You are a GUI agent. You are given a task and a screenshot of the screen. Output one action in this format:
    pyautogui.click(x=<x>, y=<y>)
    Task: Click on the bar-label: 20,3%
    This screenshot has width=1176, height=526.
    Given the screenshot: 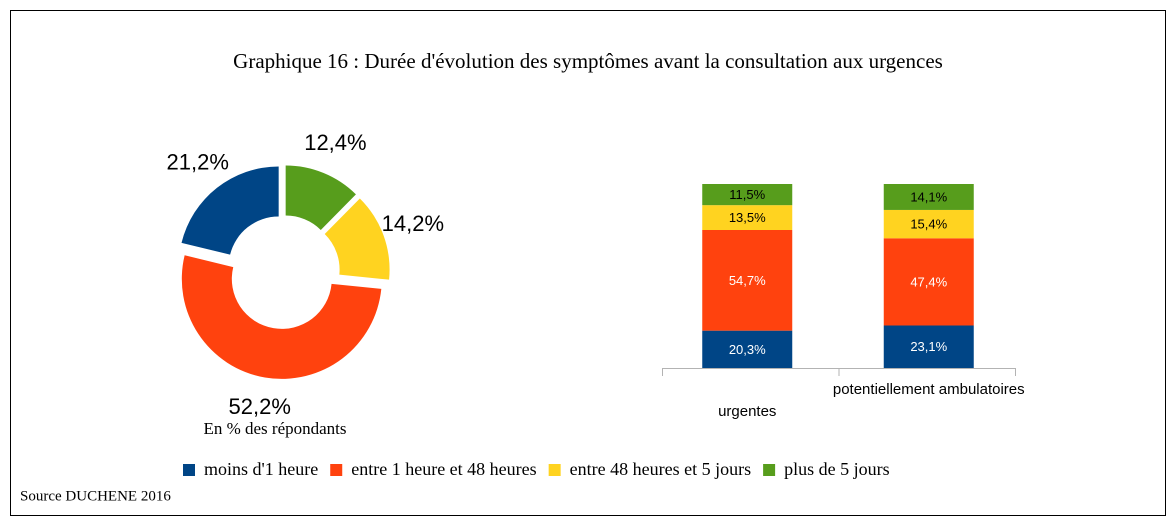 What is the action you would take?
    pyautogui.click(x=747, y=349)
    